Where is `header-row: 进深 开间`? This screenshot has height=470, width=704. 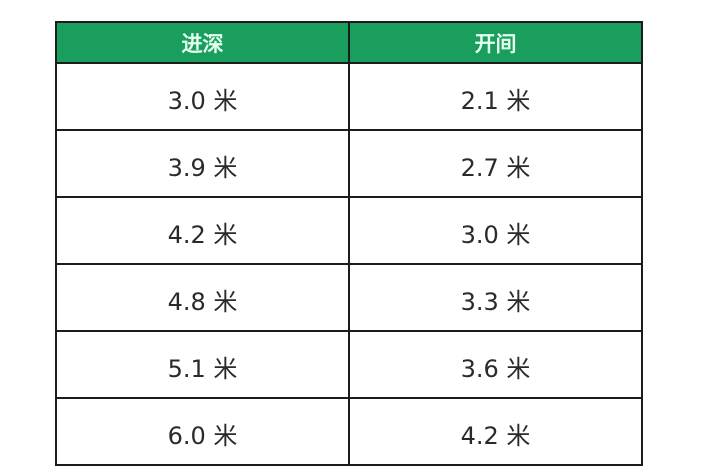
header-row: 进深 开间 is located at coordinates (349, 42).